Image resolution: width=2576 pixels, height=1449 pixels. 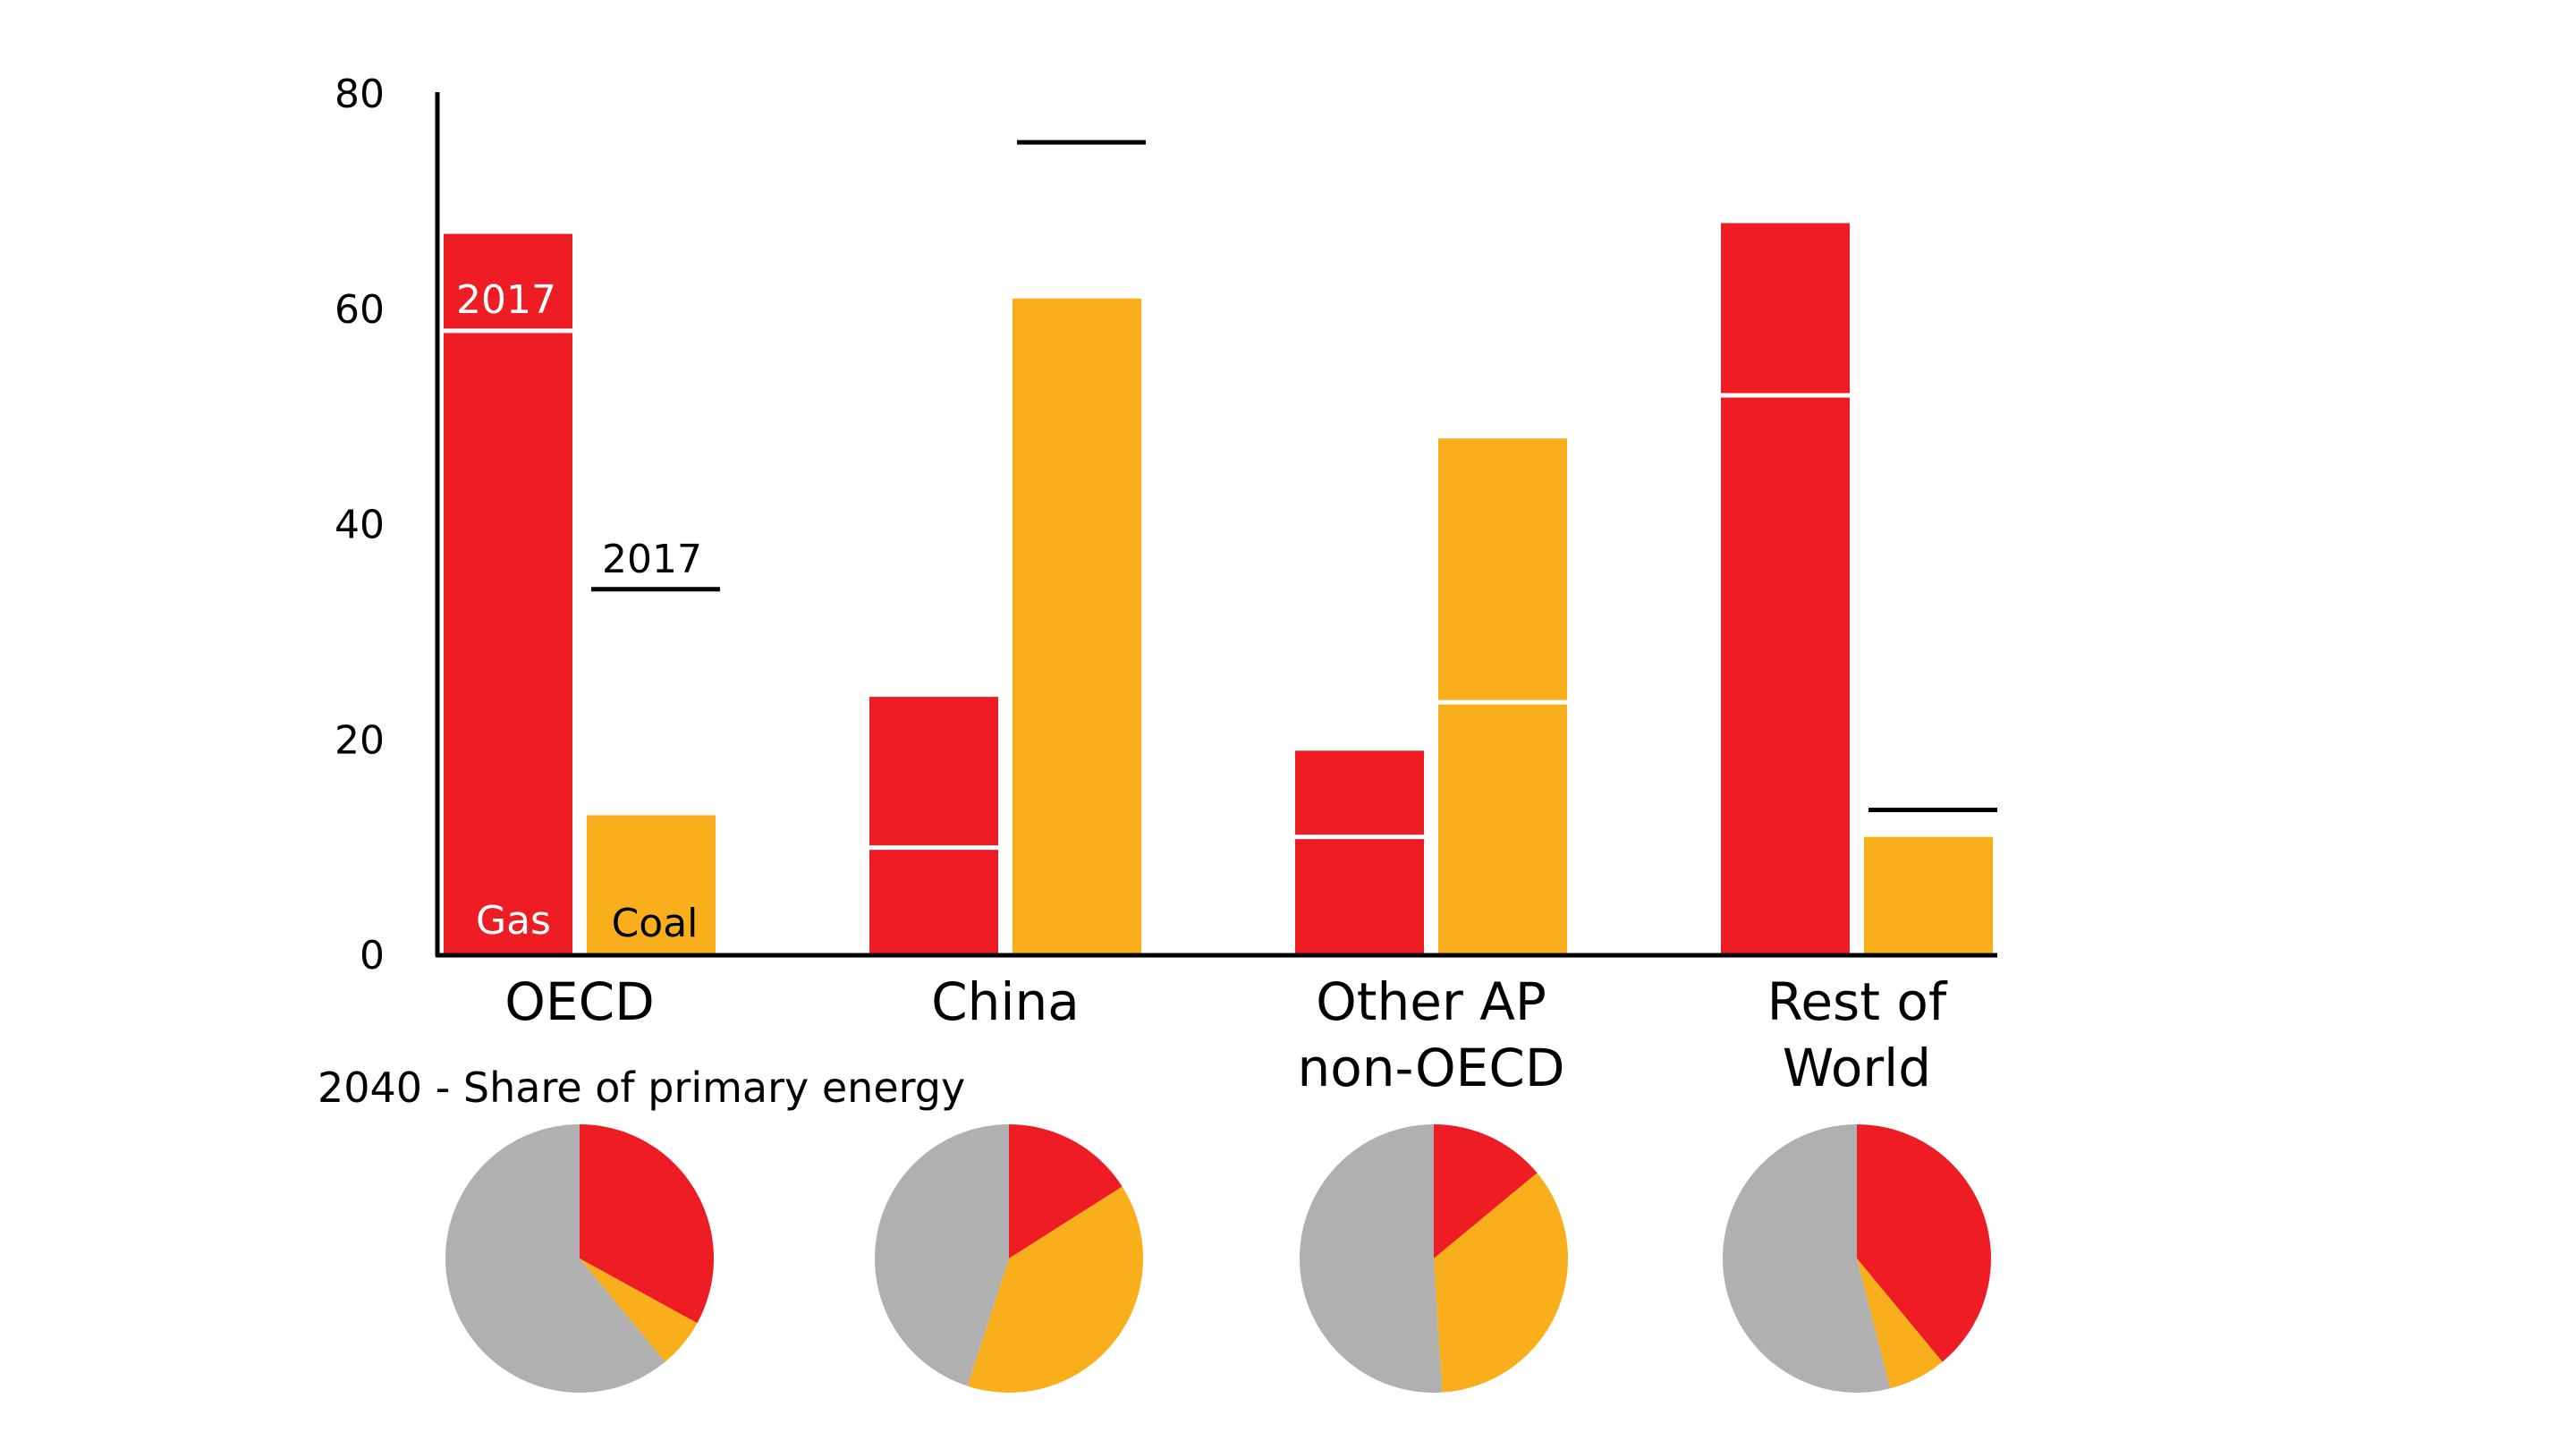 I want to click on category-label-3: Rest of World, so click(x=1857, y=1034).